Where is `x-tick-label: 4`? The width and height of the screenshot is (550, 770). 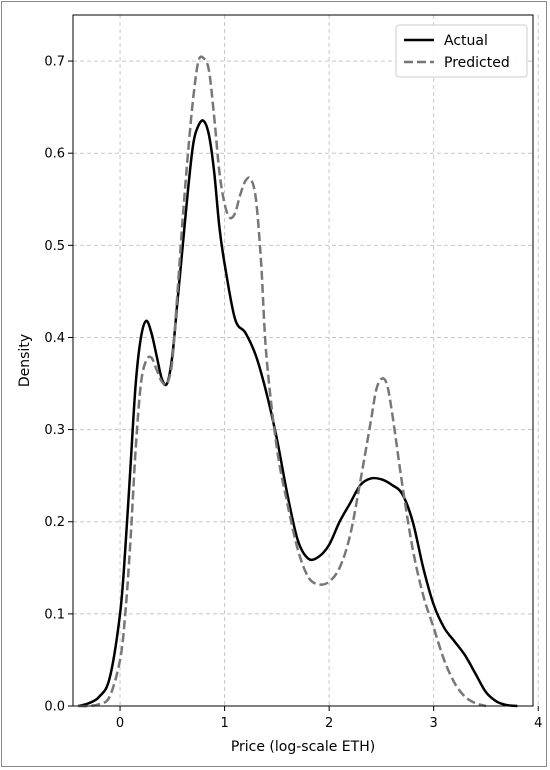
x-tick-label: 4 is located at coordinates (538, 723).